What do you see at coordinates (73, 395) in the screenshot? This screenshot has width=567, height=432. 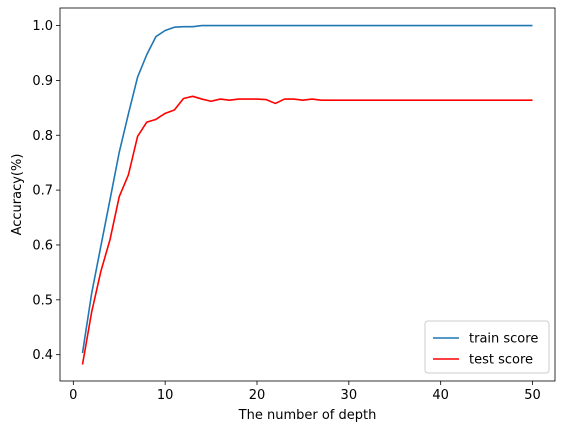 I see `x-tick-label: 0` at bounding box center [73, 395].